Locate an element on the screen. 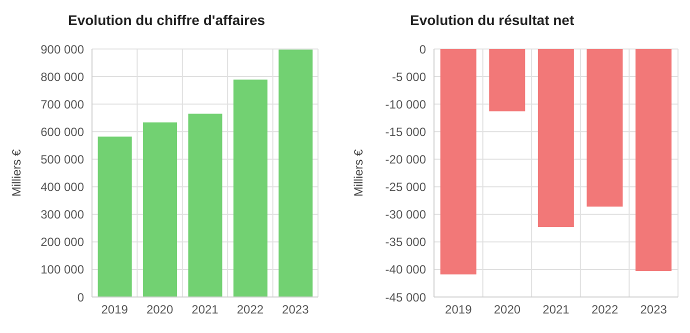 This screenshot has height=333, width=690. y-tick-label: -15 000 is located at coordinates (405, 131).